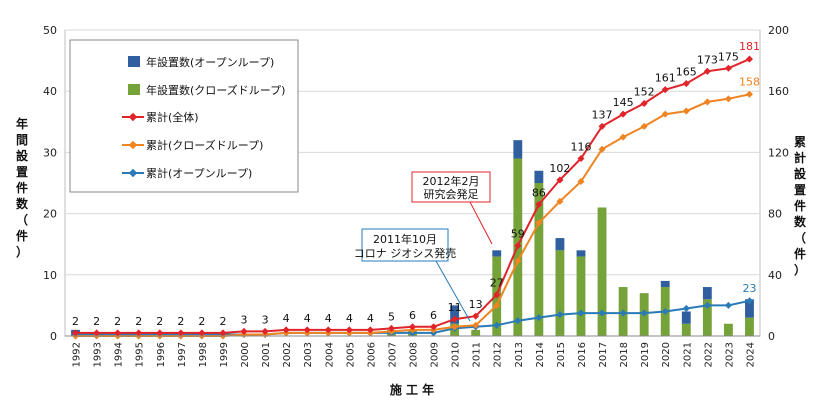  What do you see at coordinates (453, 291) in the screenshot?
I see `annotation-2011-pointer` at bounding box center [453, 291].